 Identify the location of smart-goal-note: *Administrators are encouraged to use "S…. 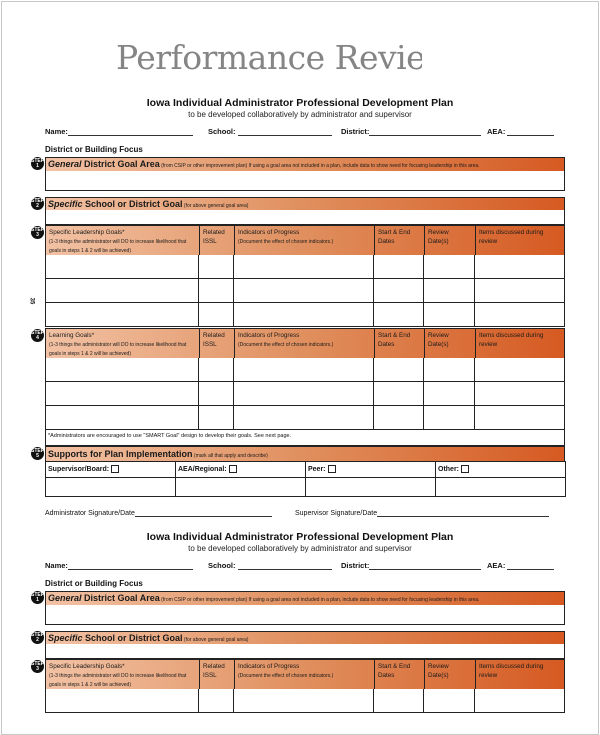
(305, 438).